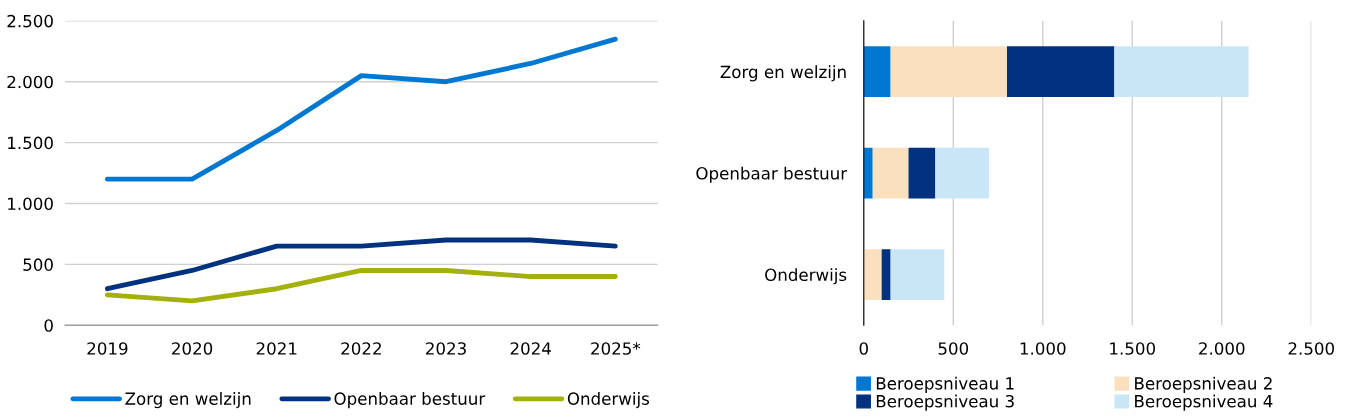 Image resolution: width=1356 pixels, height=417 pixels. What do you see at coordinates (608, 400) in the screenshot?
I see `legend-label: Onderwijs` at bounding box center [608, 400].